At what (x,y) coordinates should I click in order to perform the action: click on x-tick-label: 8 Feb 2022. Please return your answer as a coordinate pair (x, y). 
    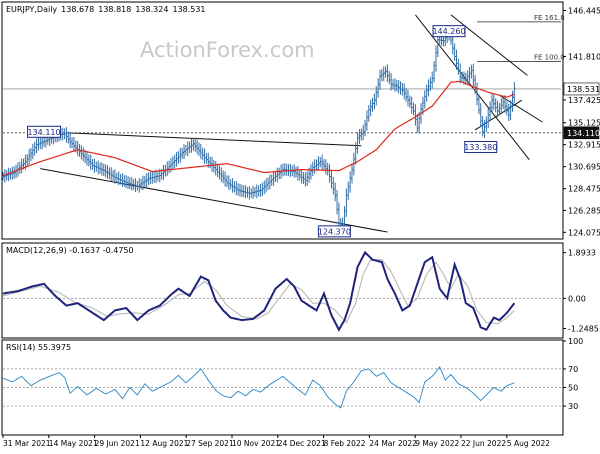
    Looking at the image, I should click on (345, 443).